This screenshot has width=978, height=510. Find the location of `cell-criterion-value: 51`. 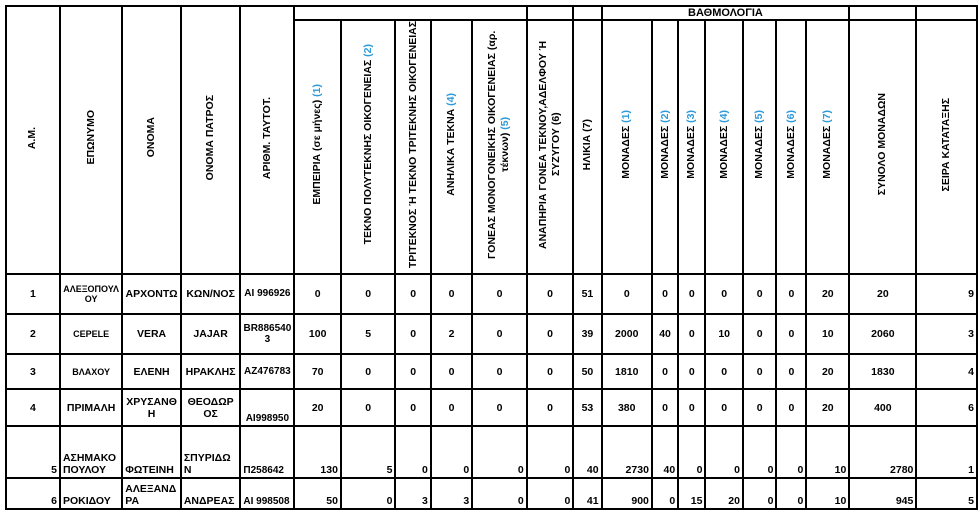

cell-criterion-value: 51 is located at coordinates (587, 294).